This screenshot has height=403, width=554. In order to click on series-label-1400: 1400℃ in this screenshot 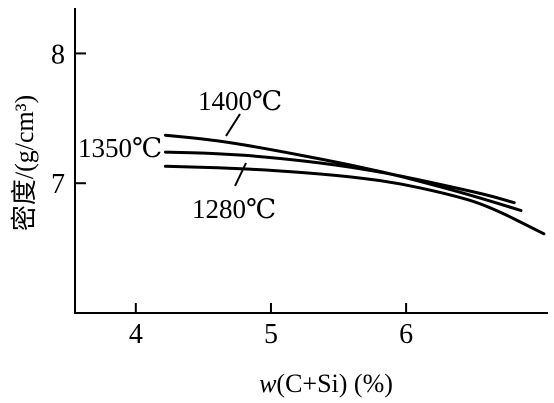, I will do `click(240, 101)`.